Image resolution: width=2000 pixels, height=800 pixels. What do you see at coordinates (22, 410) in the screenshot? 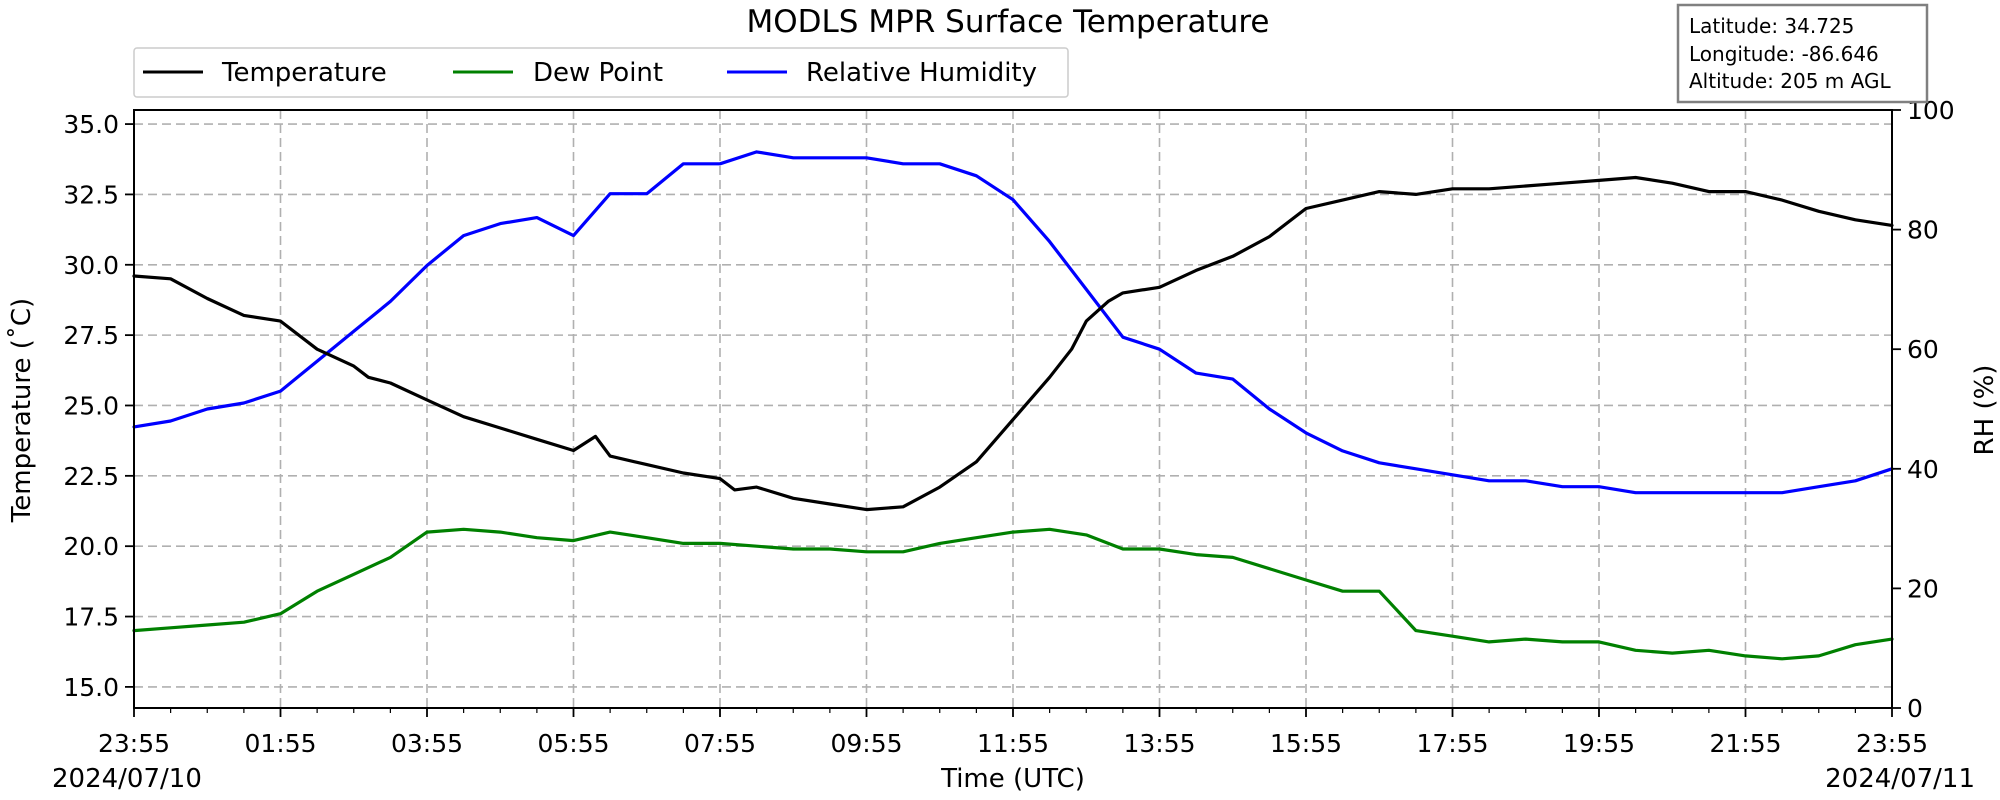
I see `y-axis-left-label: Temperature (˚C)` at bounding box center [22, 410].